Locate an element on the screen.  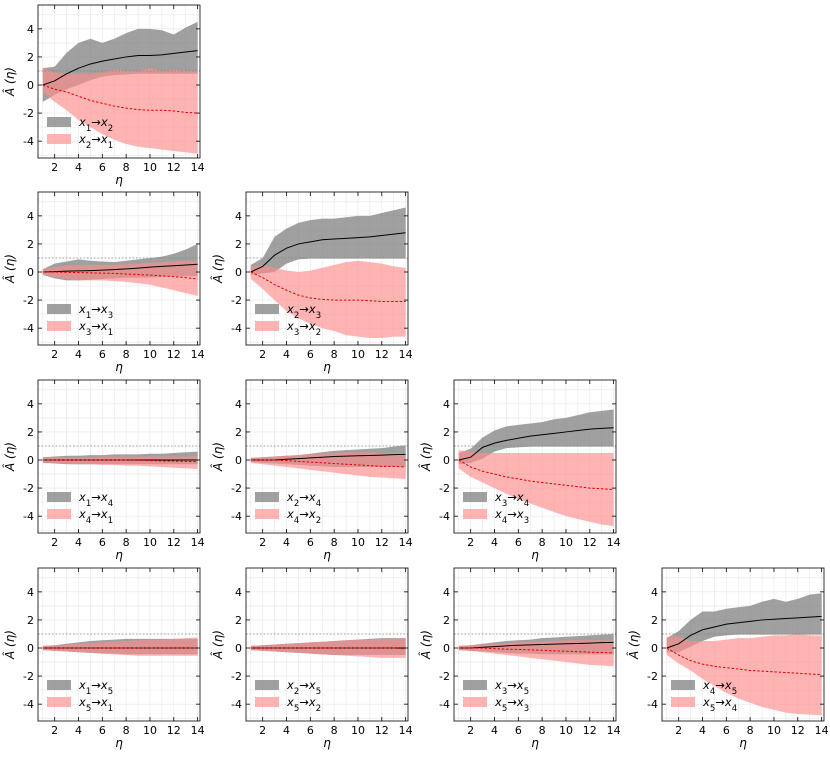
legend-entry-reverse: x5→x3 is located at coordinates (496, 704).